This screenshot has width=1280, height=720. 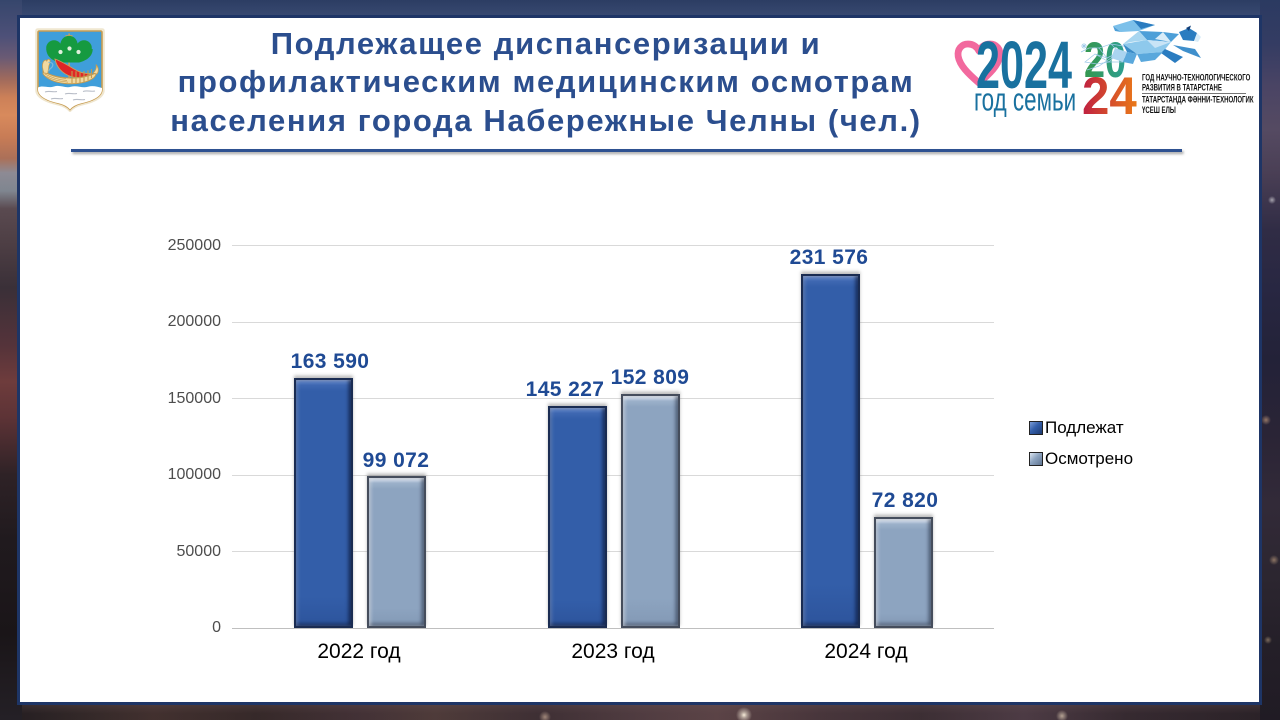 What do you see at coordinates (1159, 110) in the screenshot?
I see `svg-text: ҮСЕШ ЕЛЫ` at bounding box center [1159, 110].